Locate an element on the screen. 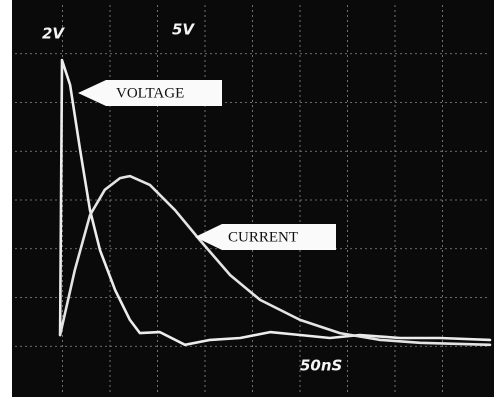 The height and width of the screenshot is (400, 497). channel-1-scale: 2V is located at coordinates (53, 34).